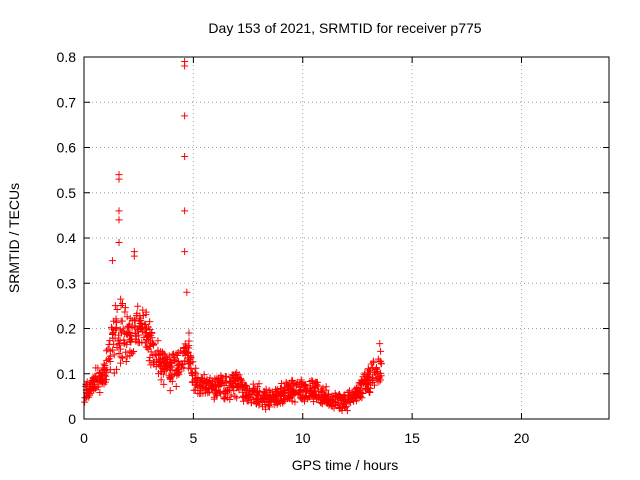  I want to click on x-tick-label: 5, so click(193, 438).